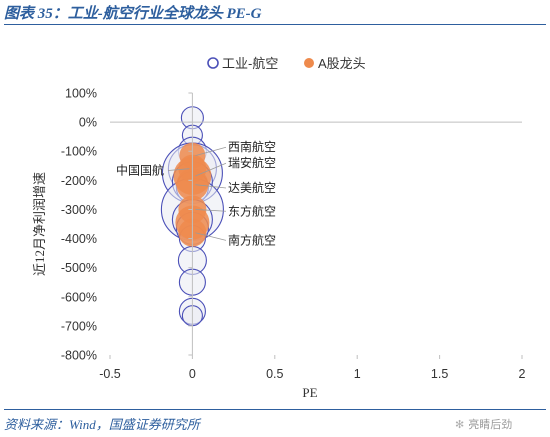 The height and width of the screenshot is (437, 550). Describe the element at coordinates (275, 24) in the screenshot. I see `title-divider` at that location.